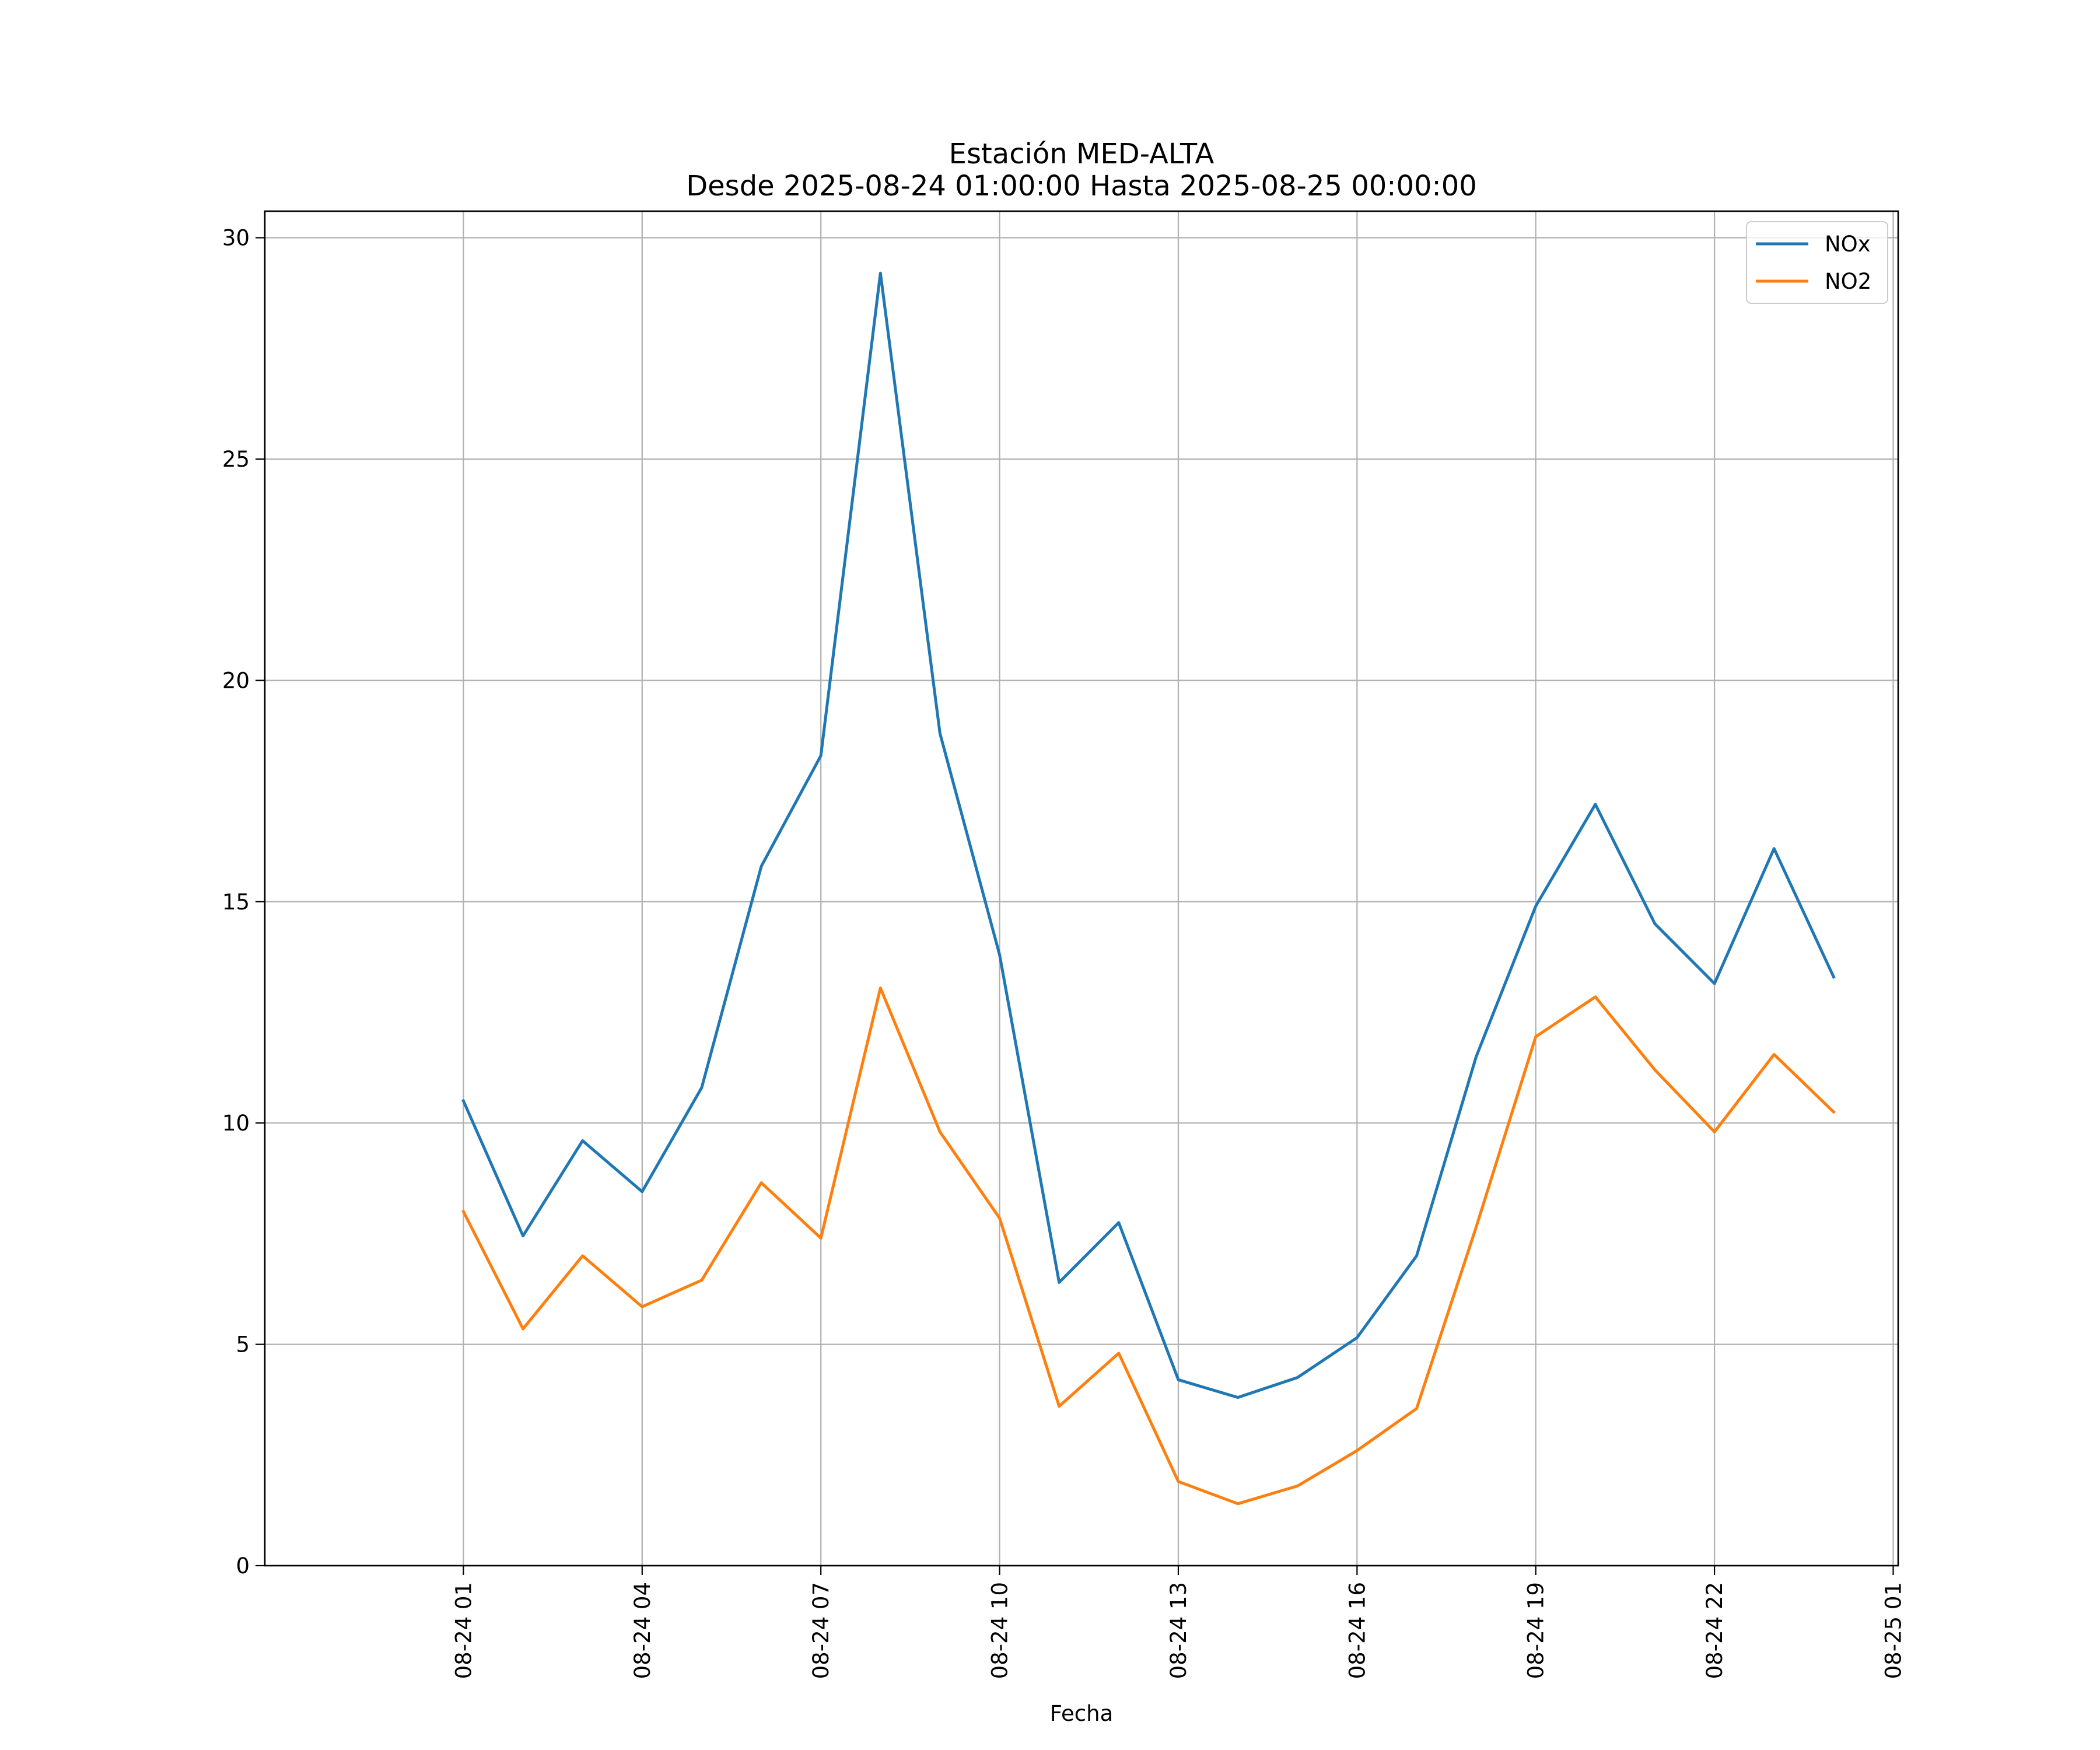 The height and width of the screenshot is (1750, 2100). I want to click on y-tick-label: 30, so click(236, 238).